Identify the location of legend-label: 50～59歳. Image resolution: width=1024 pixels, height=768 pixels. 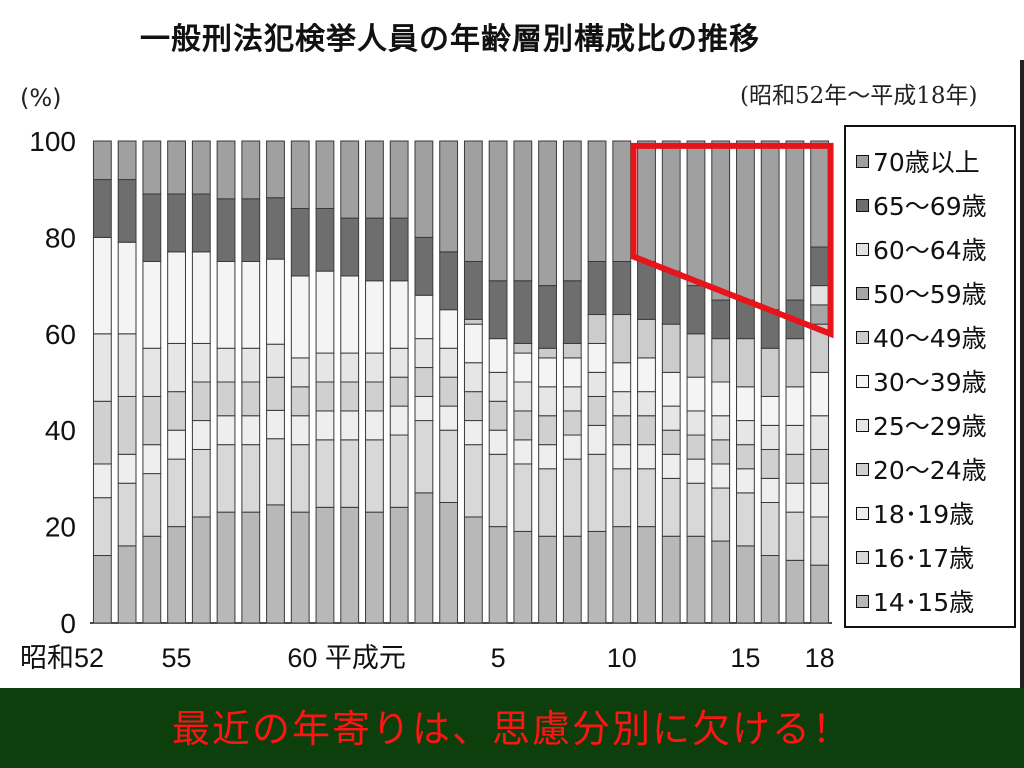
(930, 294).